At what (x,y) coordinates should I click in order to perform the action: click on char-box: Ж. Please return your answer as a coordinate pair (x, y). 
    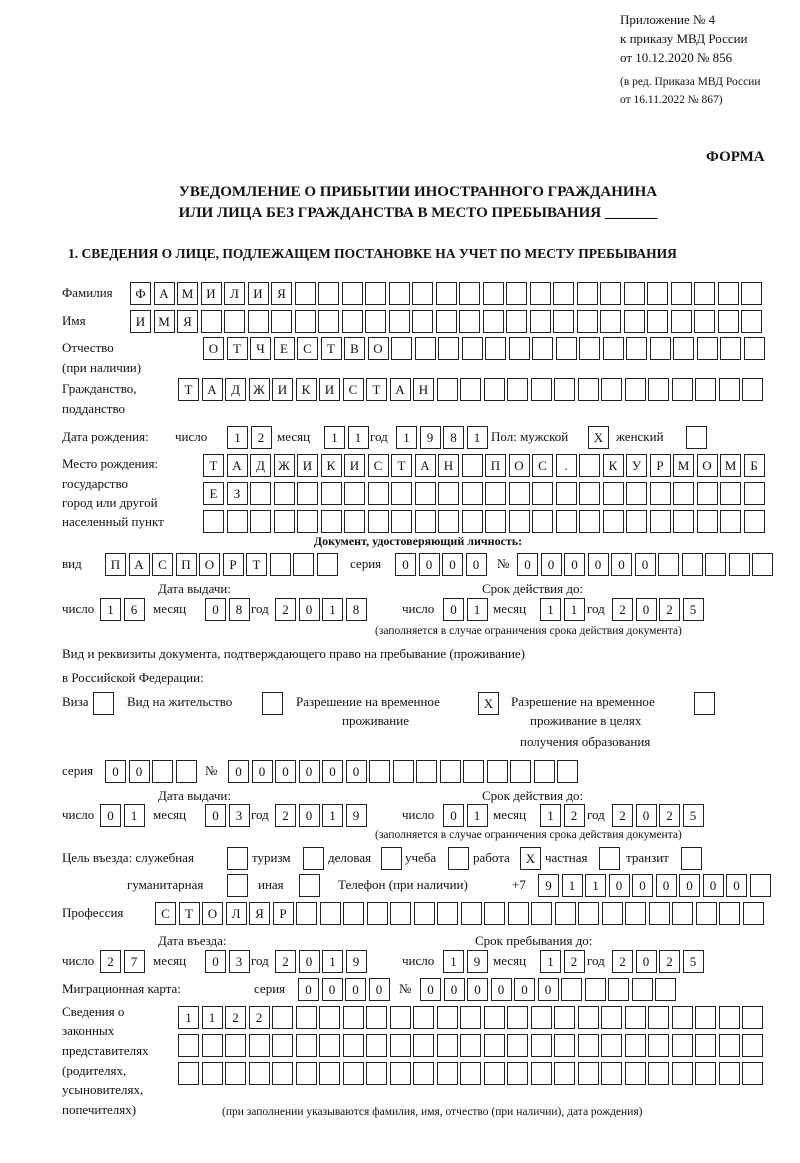
    Looking at the image, I should click on (259, 389).